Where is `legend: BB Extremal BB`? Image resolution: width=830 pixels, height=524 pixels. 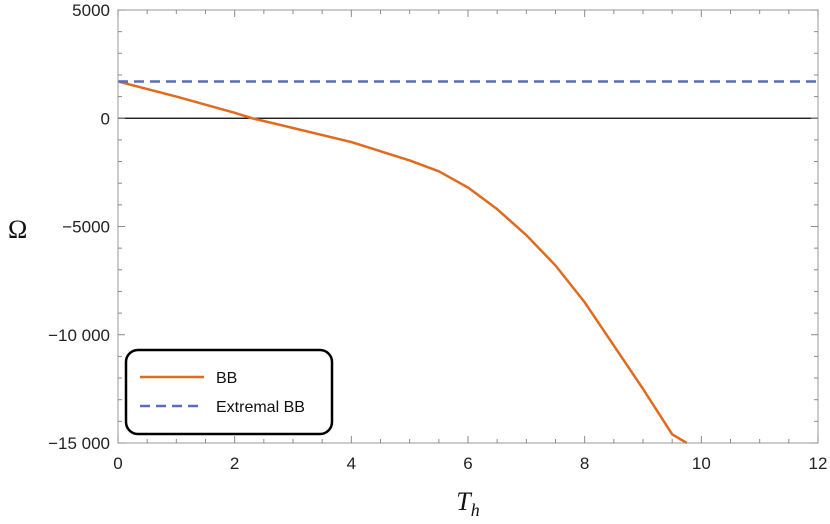 legend: BB Extremal BB is located at coordinates (229, 392).